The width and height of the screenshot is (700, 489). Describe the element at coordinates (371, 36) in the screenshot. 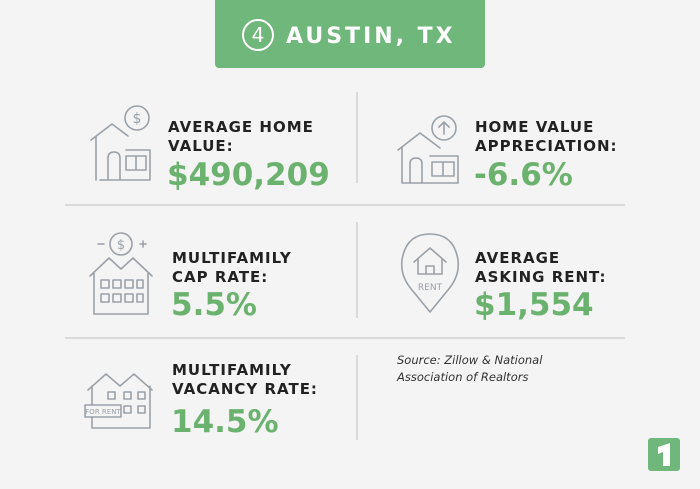

I see `header-title: AUSTIN, TX` at that location.